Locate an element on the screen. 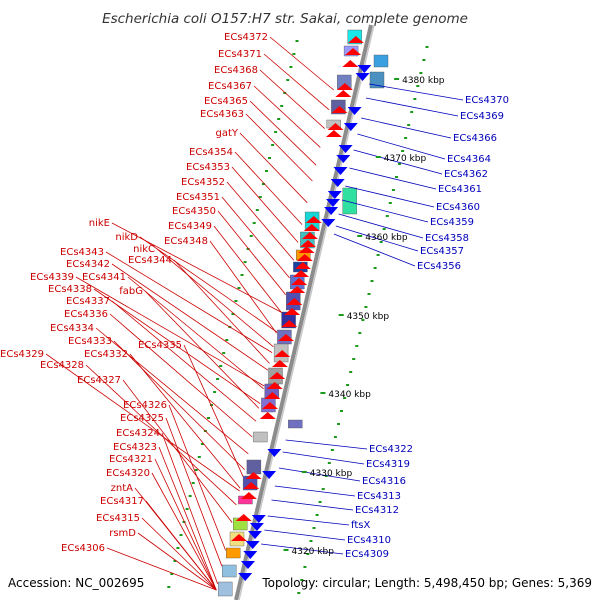 This screenshot has width=600, height=600. gene-label-left: ECs4329 is located at coordinates (22, 354).